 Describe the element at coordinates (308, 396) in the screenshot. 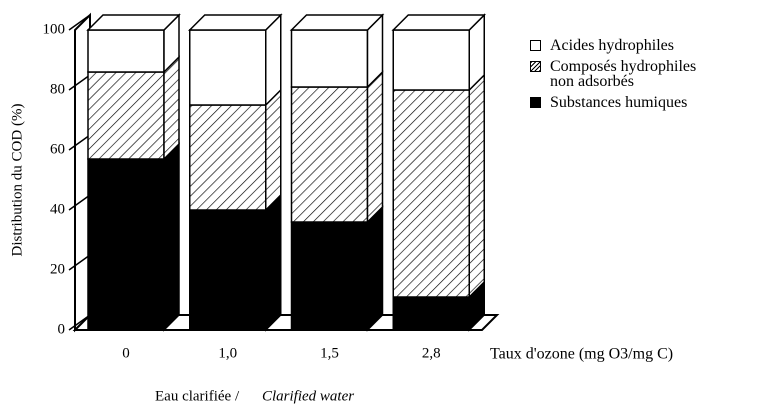

I see `caption-en: Clarified water` at that location.